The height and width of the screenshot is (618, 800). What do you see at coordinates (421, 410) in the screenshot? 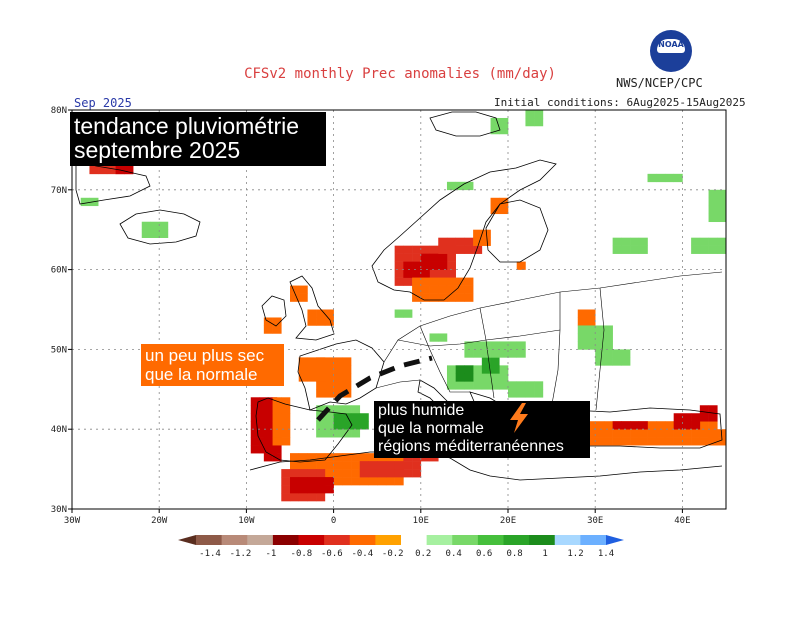
I see `wet-line1: plus humide` at bounding box center [421, 410].